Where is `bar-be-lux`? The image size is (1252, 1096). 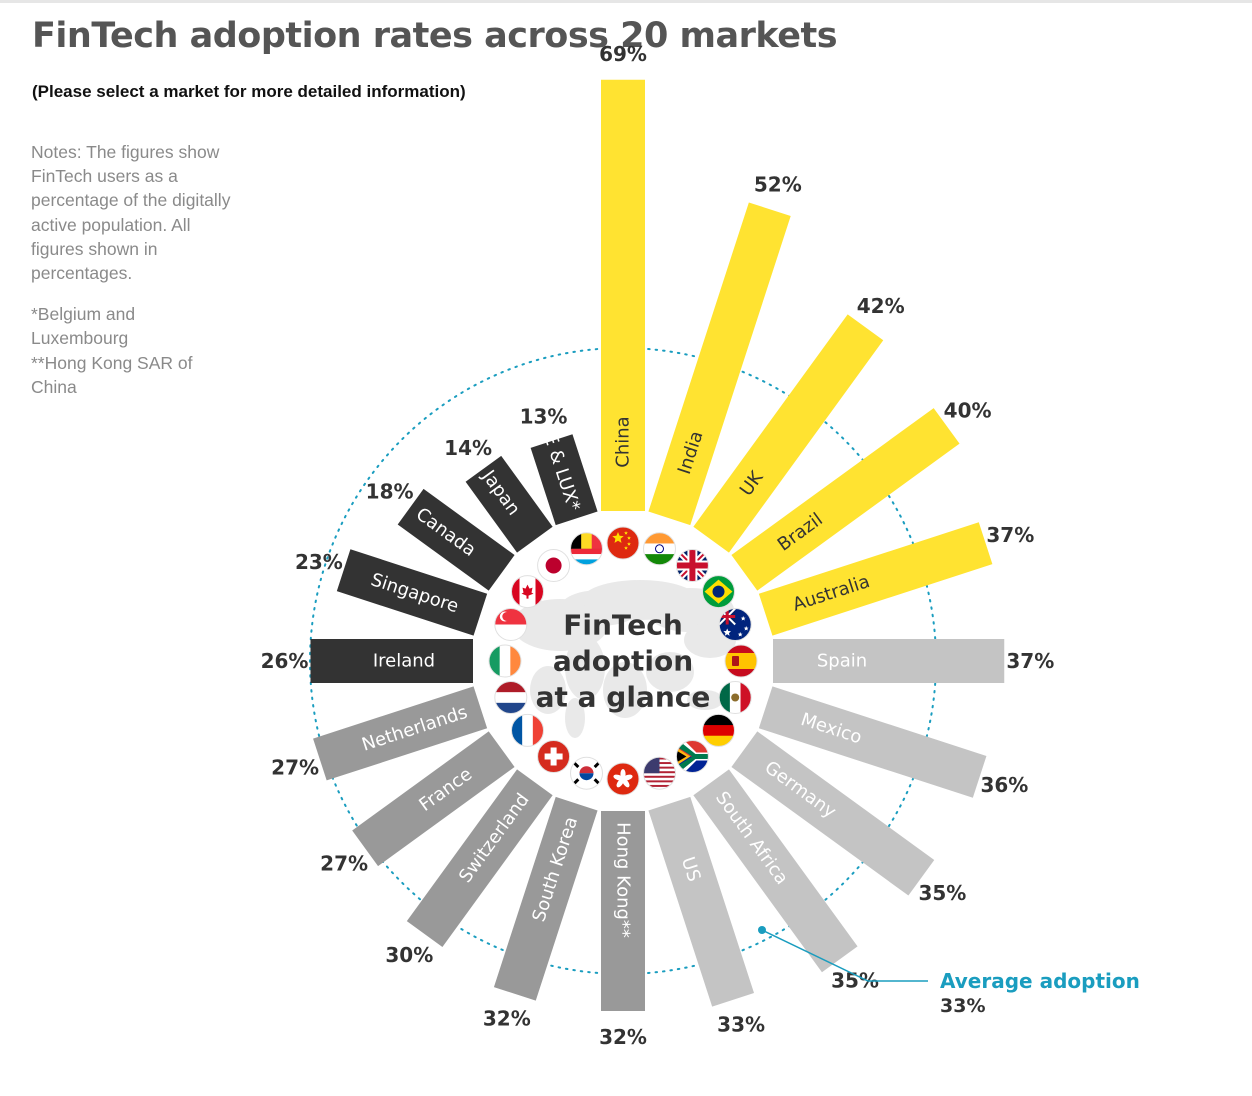
bar-be-lux is located at coordinates (564, 480).